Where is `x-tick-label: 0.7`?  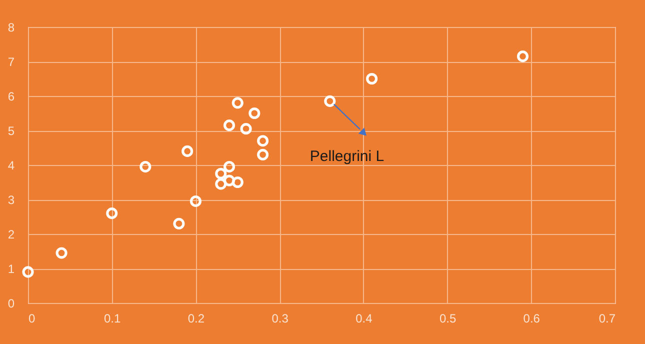 x-tick-label: 0.7 is located at coordinates (607, 319).